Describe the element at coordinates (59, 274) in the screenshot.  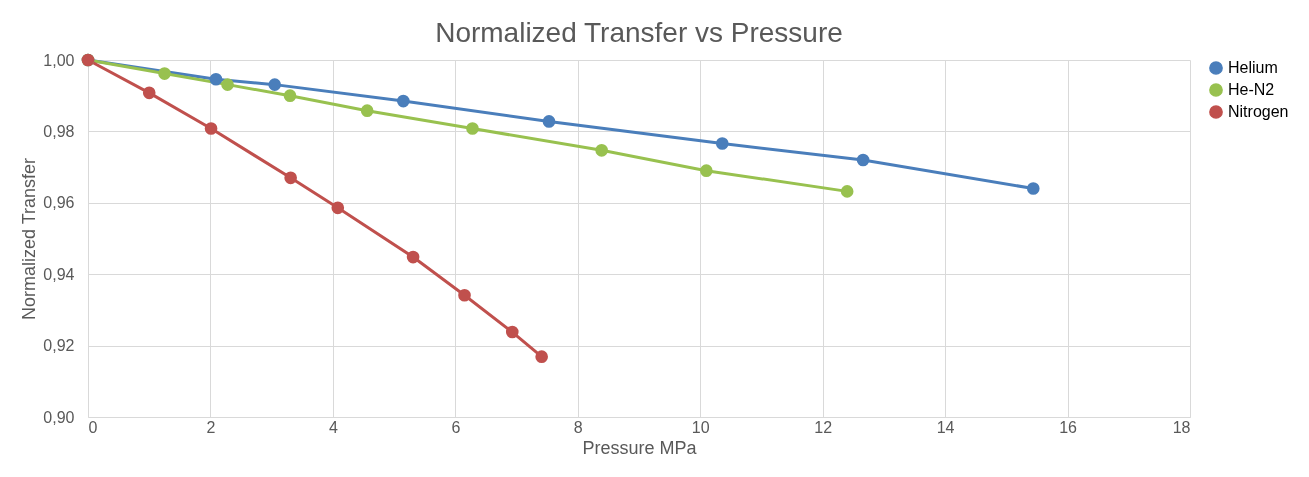
I see `y-tick-label: 0,94` at that location.